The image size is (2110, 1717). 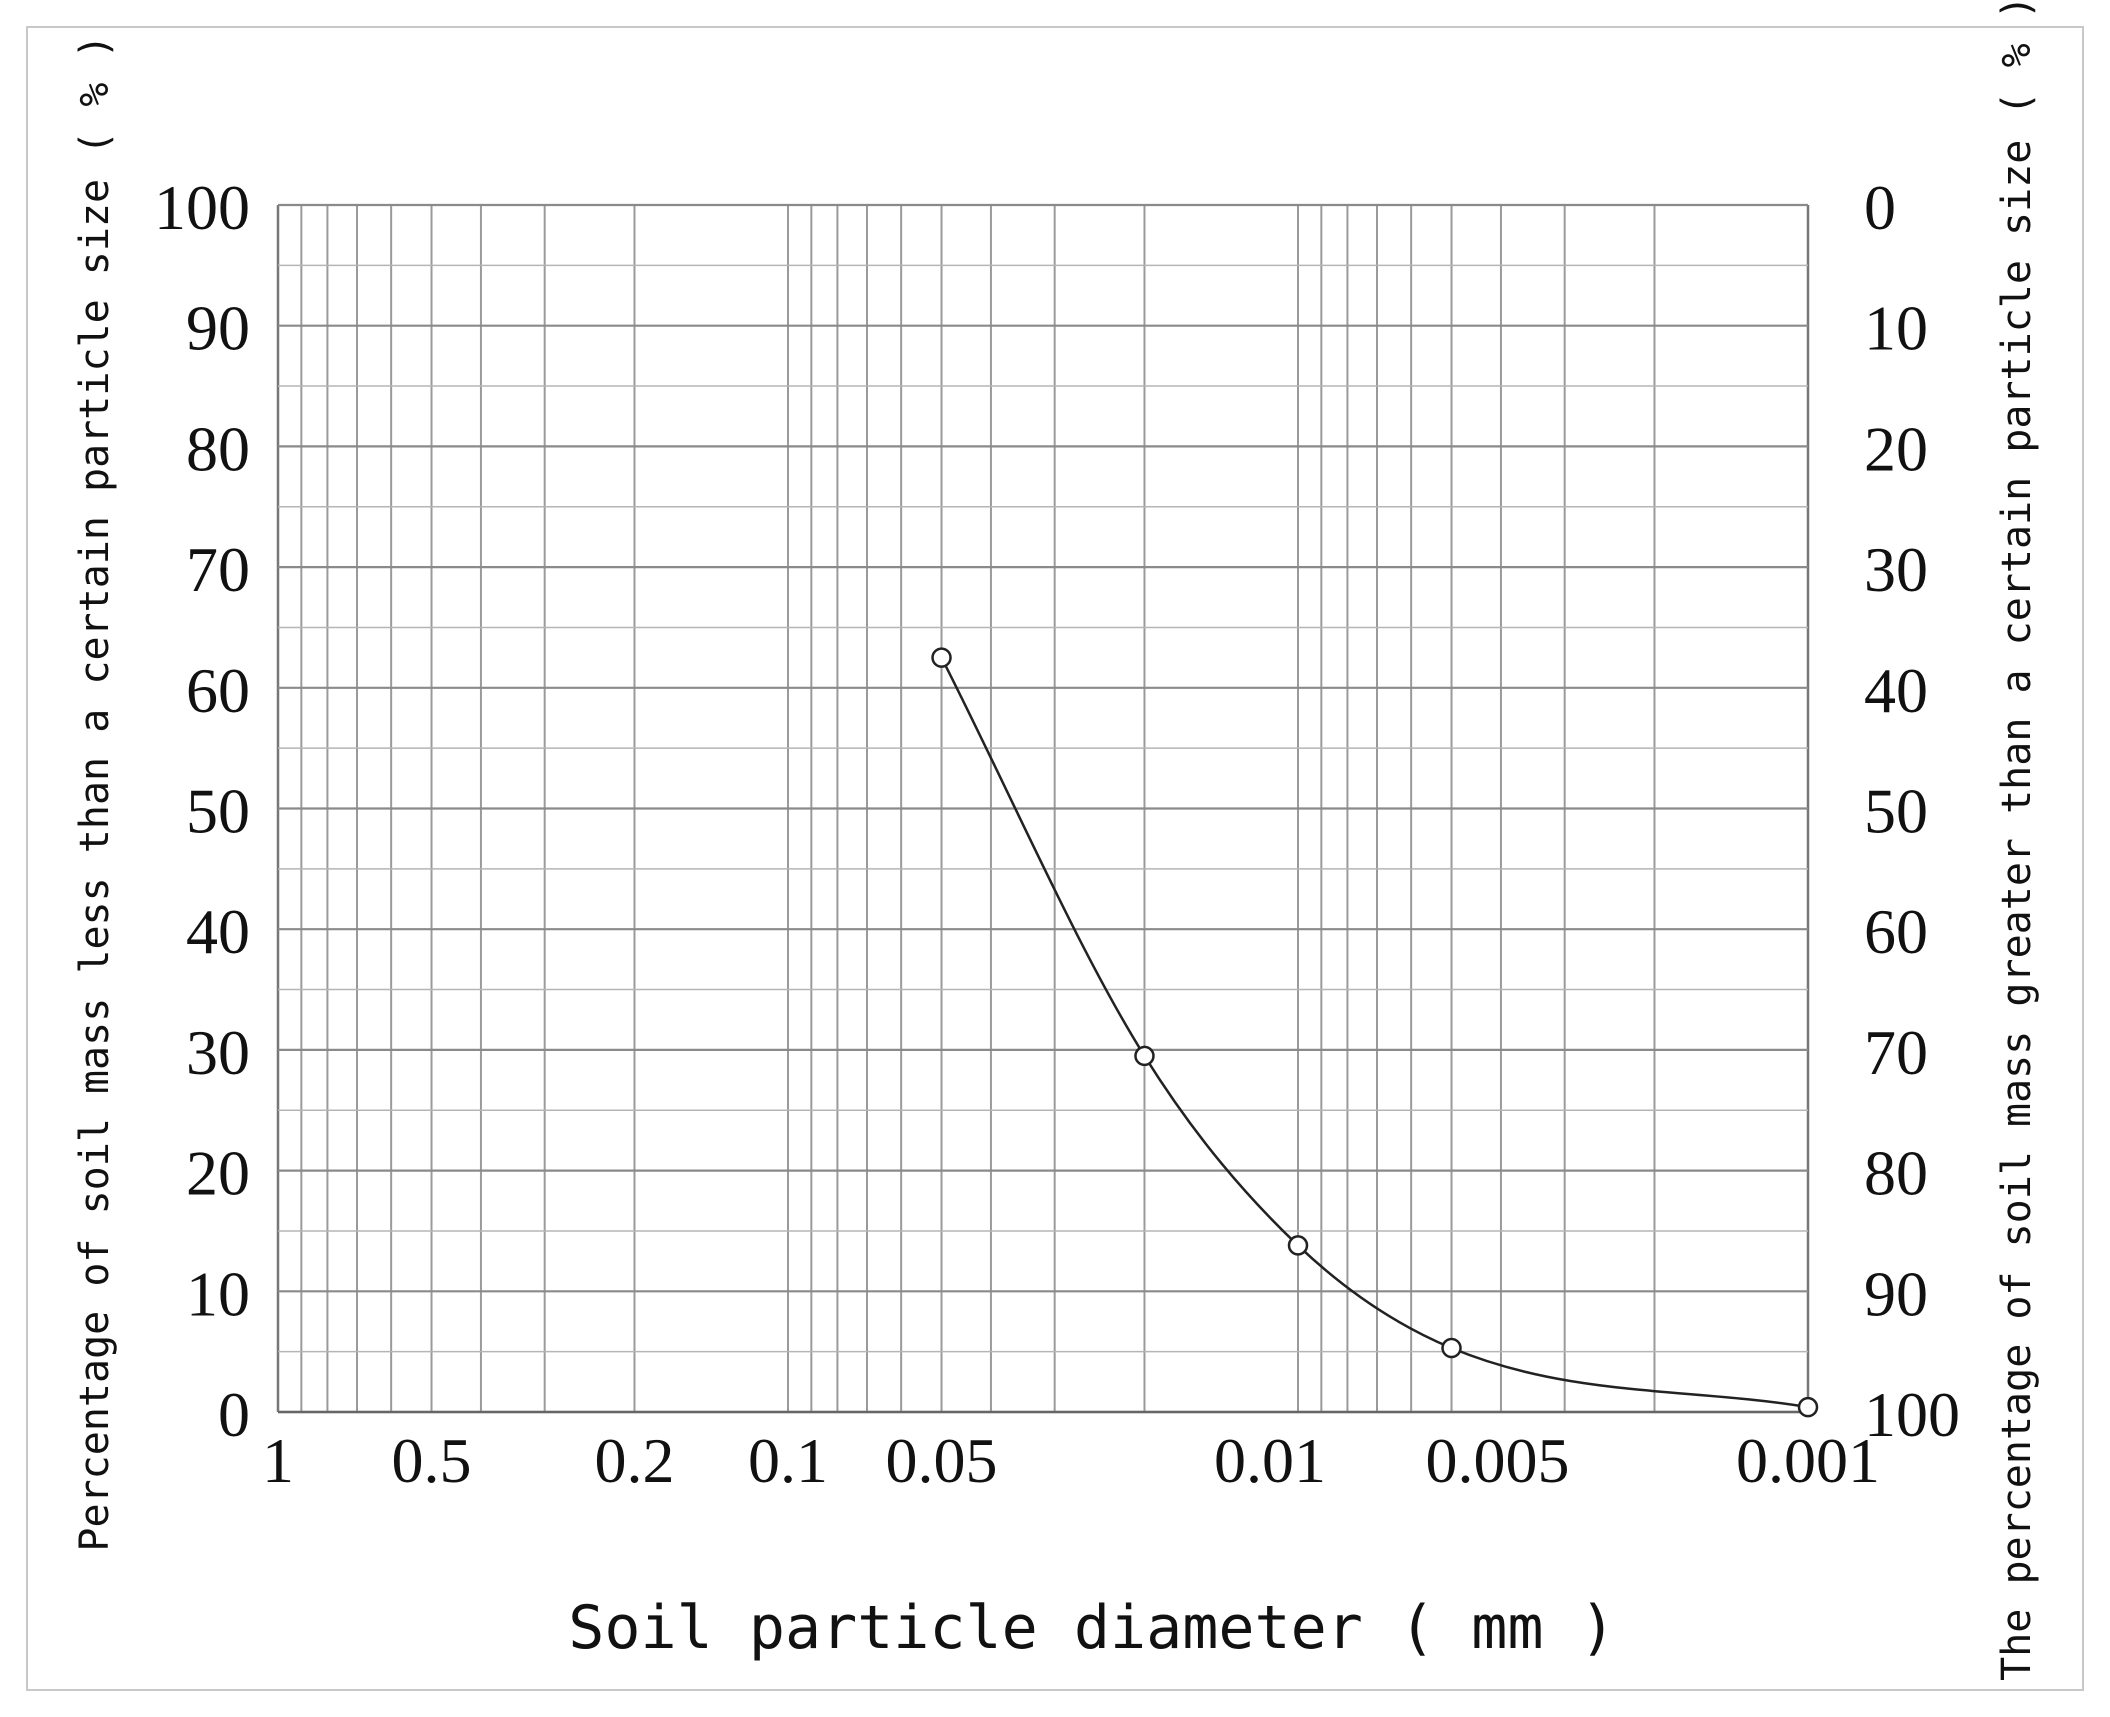 I want to click on x-tick-label: 0.2, so click(x=634, y=1460).